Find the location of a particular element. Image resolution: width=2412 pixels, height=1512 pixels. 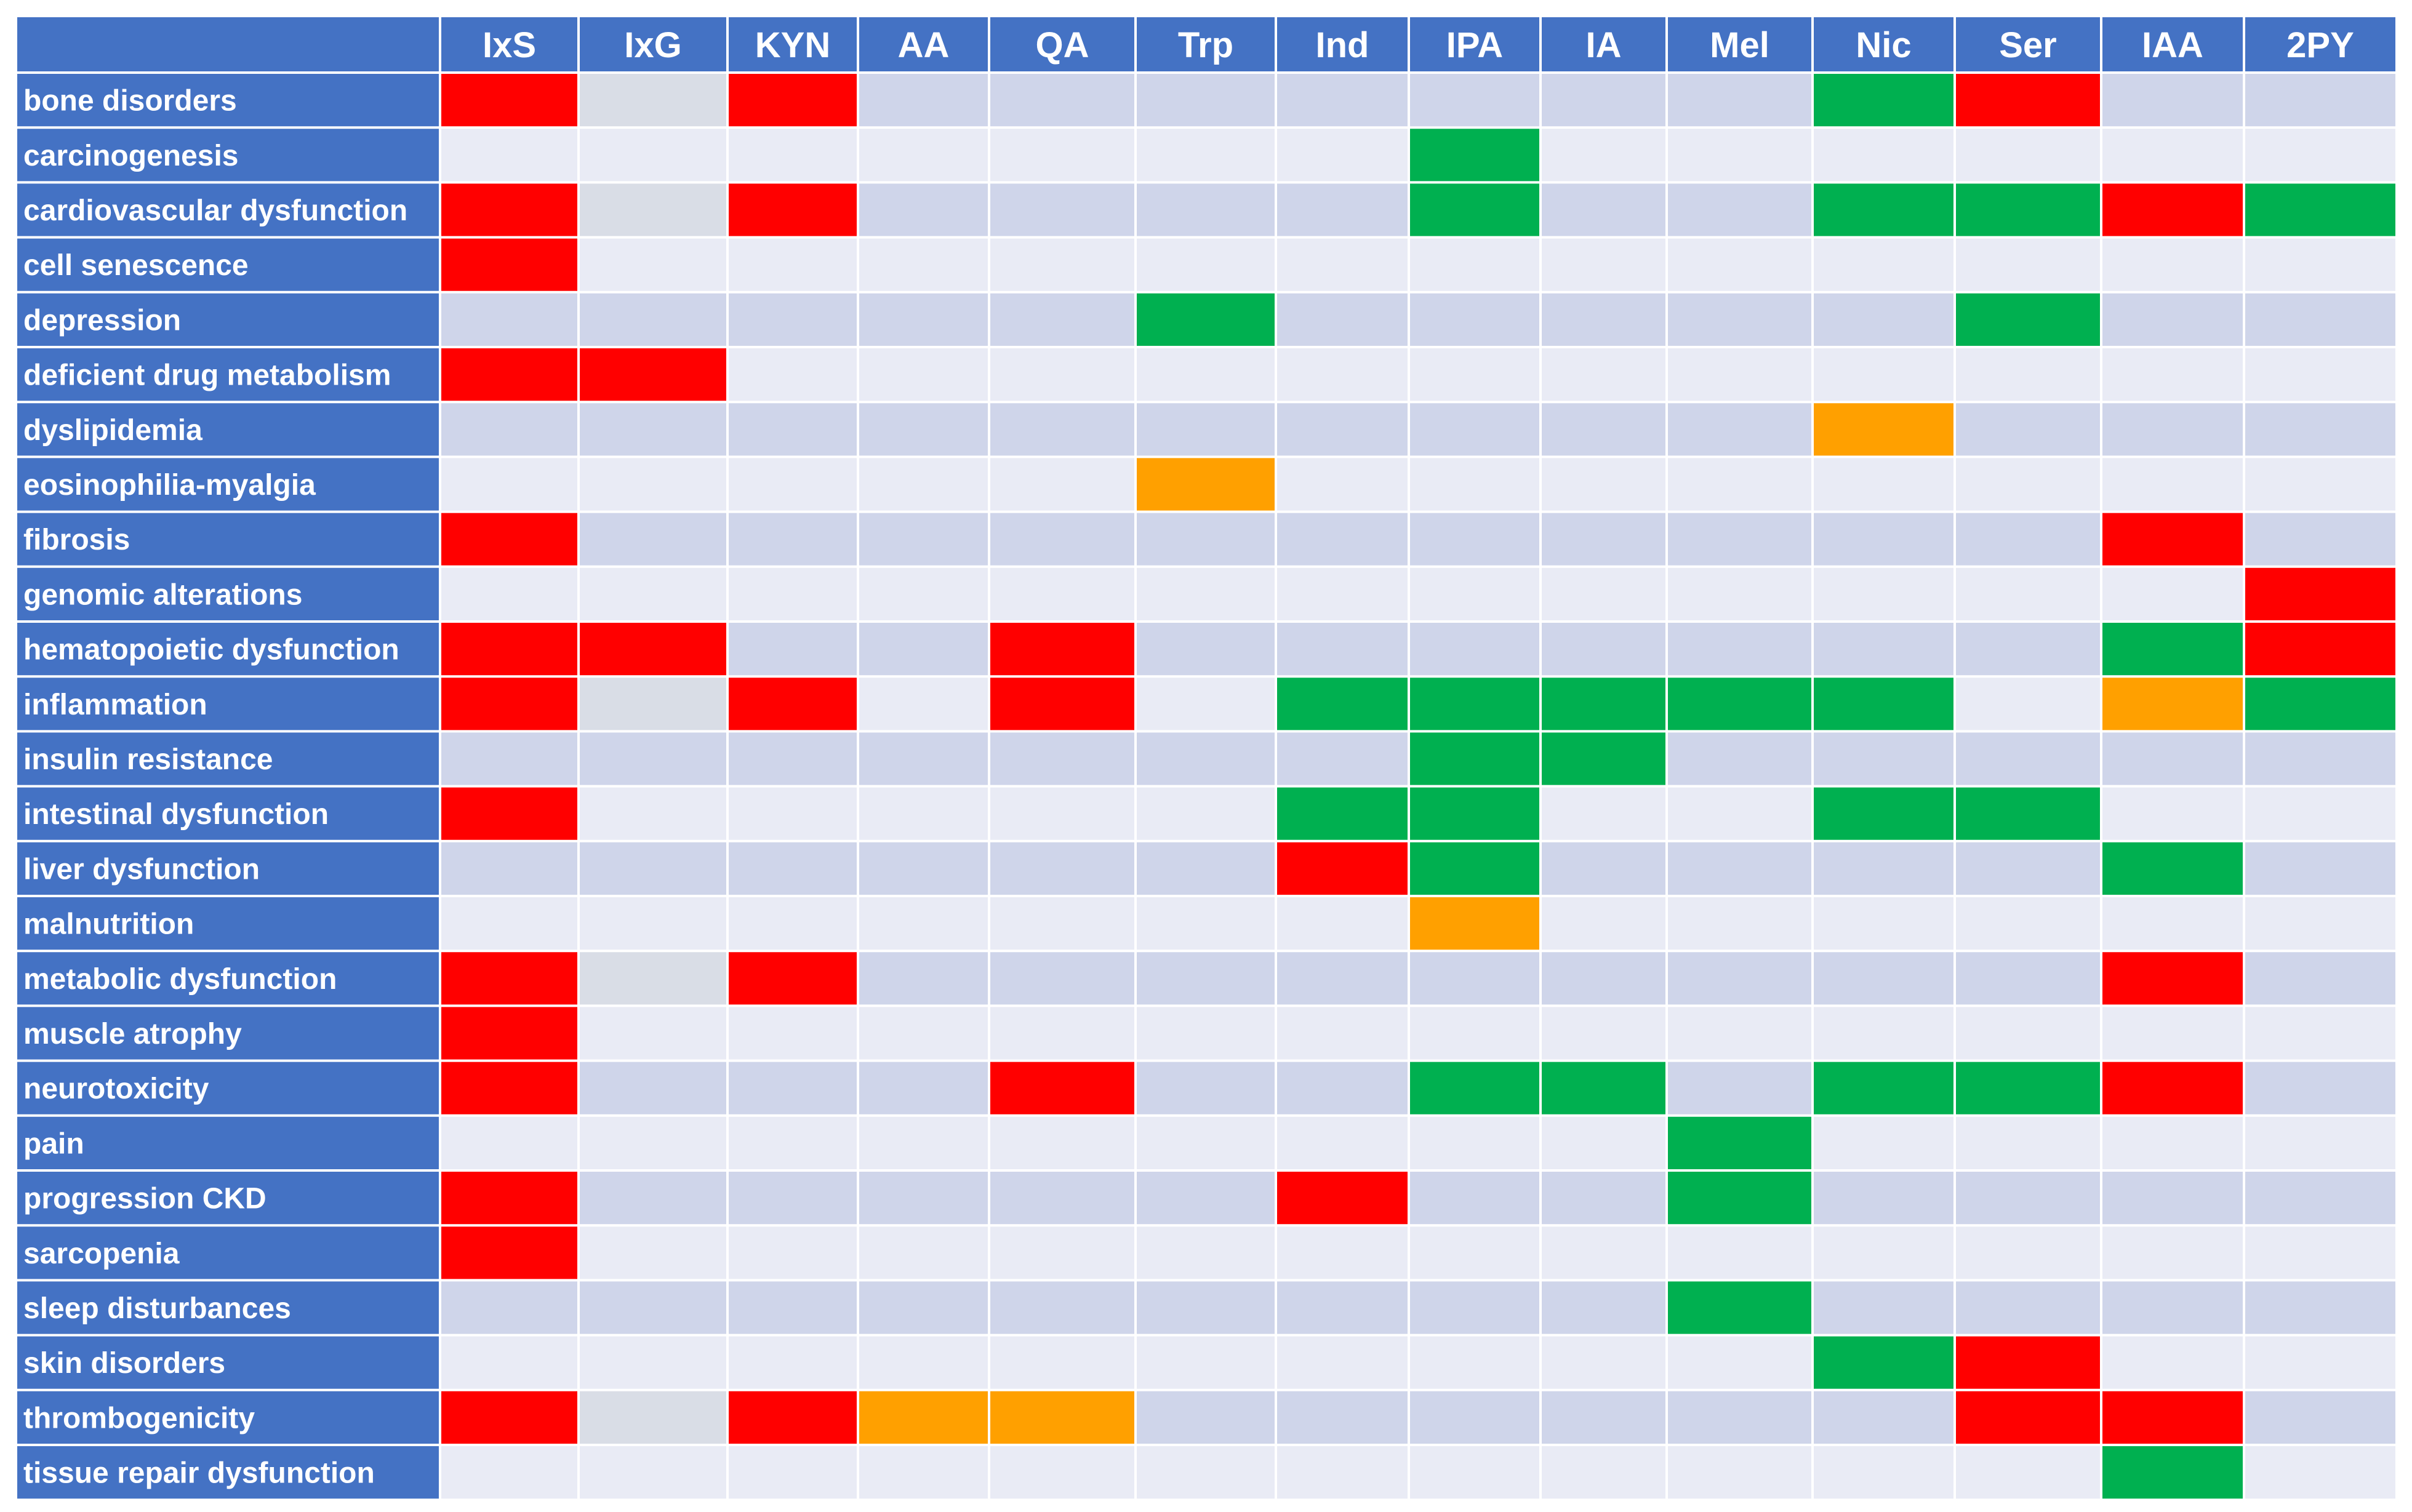

row-label: pain is located at coordinates (54, 1143).